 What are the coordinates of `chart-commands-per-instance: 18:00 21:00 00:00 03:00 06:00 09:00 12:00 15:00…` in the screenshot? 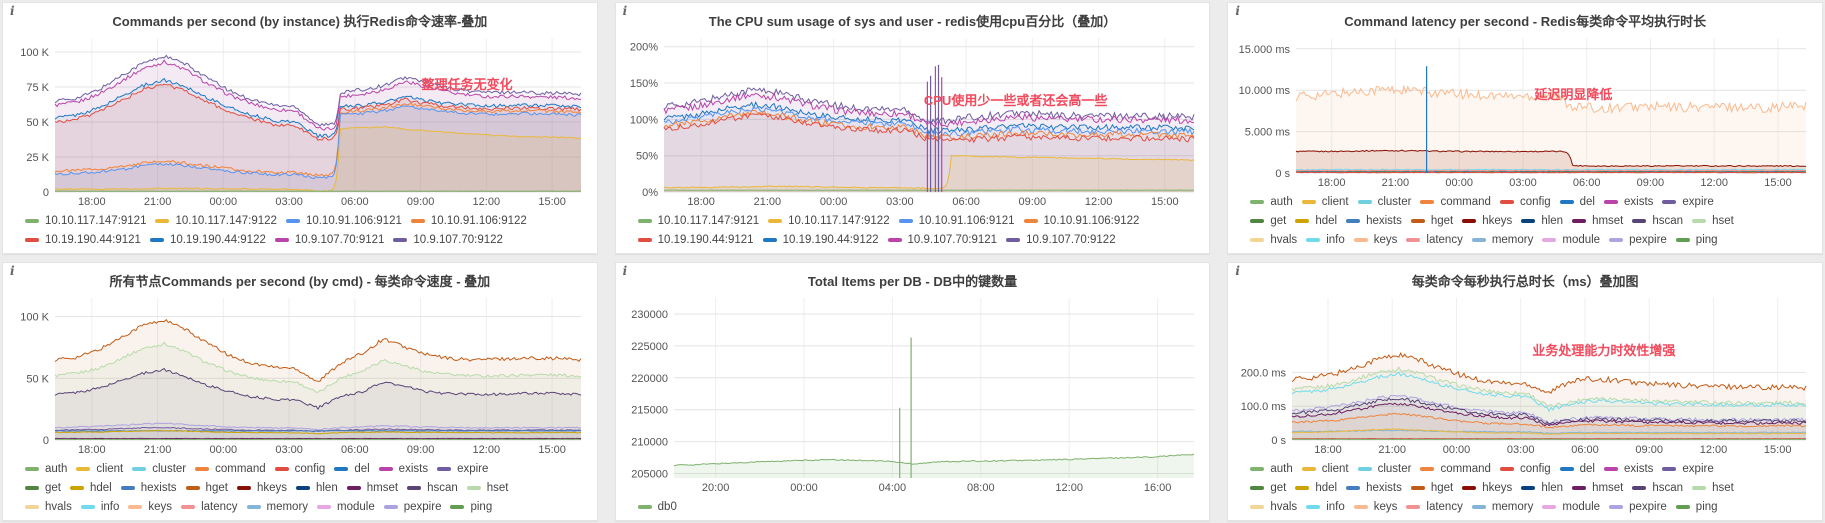 It's located at (300, 120).